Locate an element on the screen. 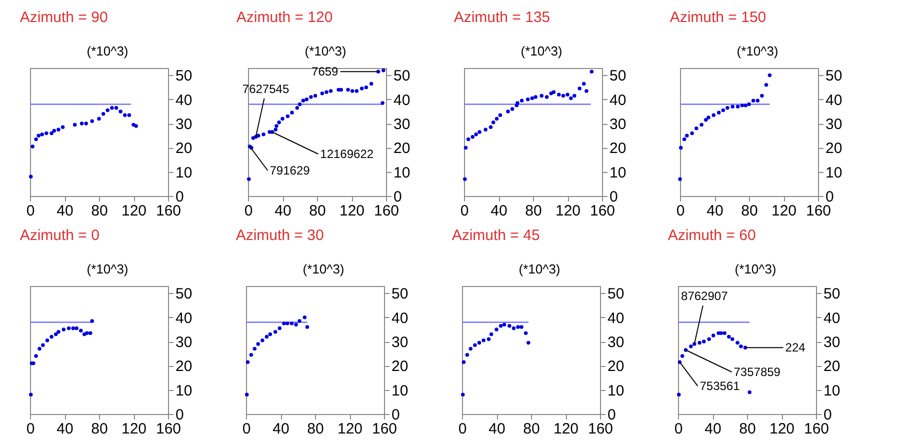 The height and width of the screenshot is (445, 904). chart-title: Azimuth = 45 is located at coordinates (496, 235).